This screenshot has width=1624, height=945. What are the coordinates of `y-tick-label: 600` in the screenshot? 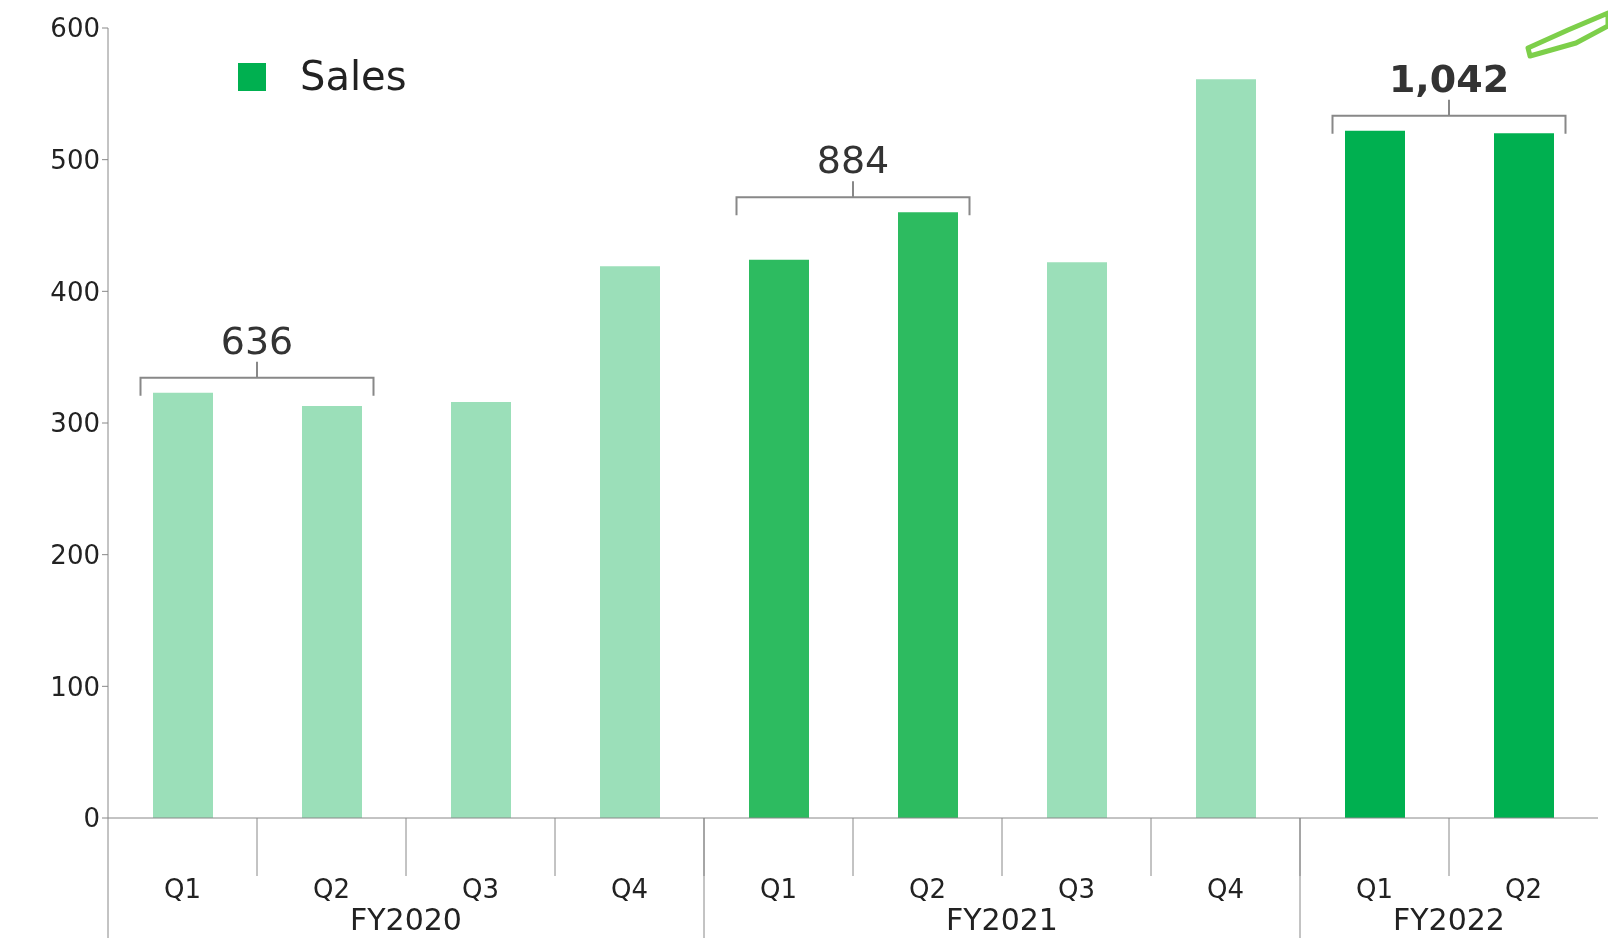 It's located at (75, 28).